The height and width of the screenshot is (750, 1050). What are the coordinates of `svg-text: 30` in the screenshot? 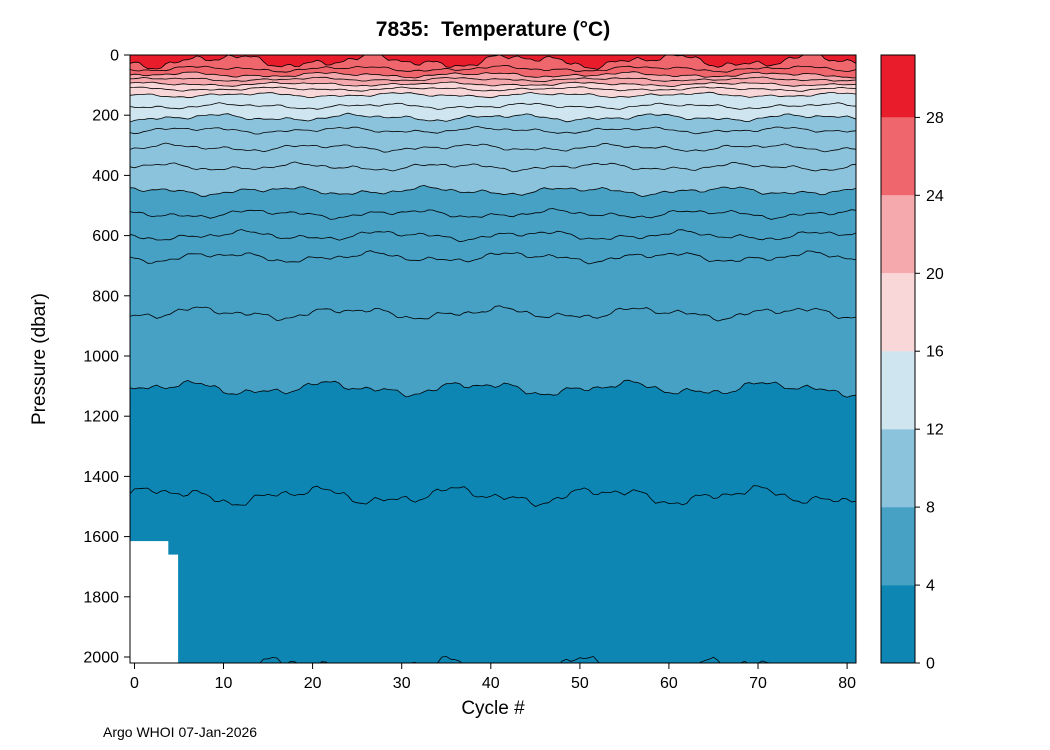 It's located at (402, 683).